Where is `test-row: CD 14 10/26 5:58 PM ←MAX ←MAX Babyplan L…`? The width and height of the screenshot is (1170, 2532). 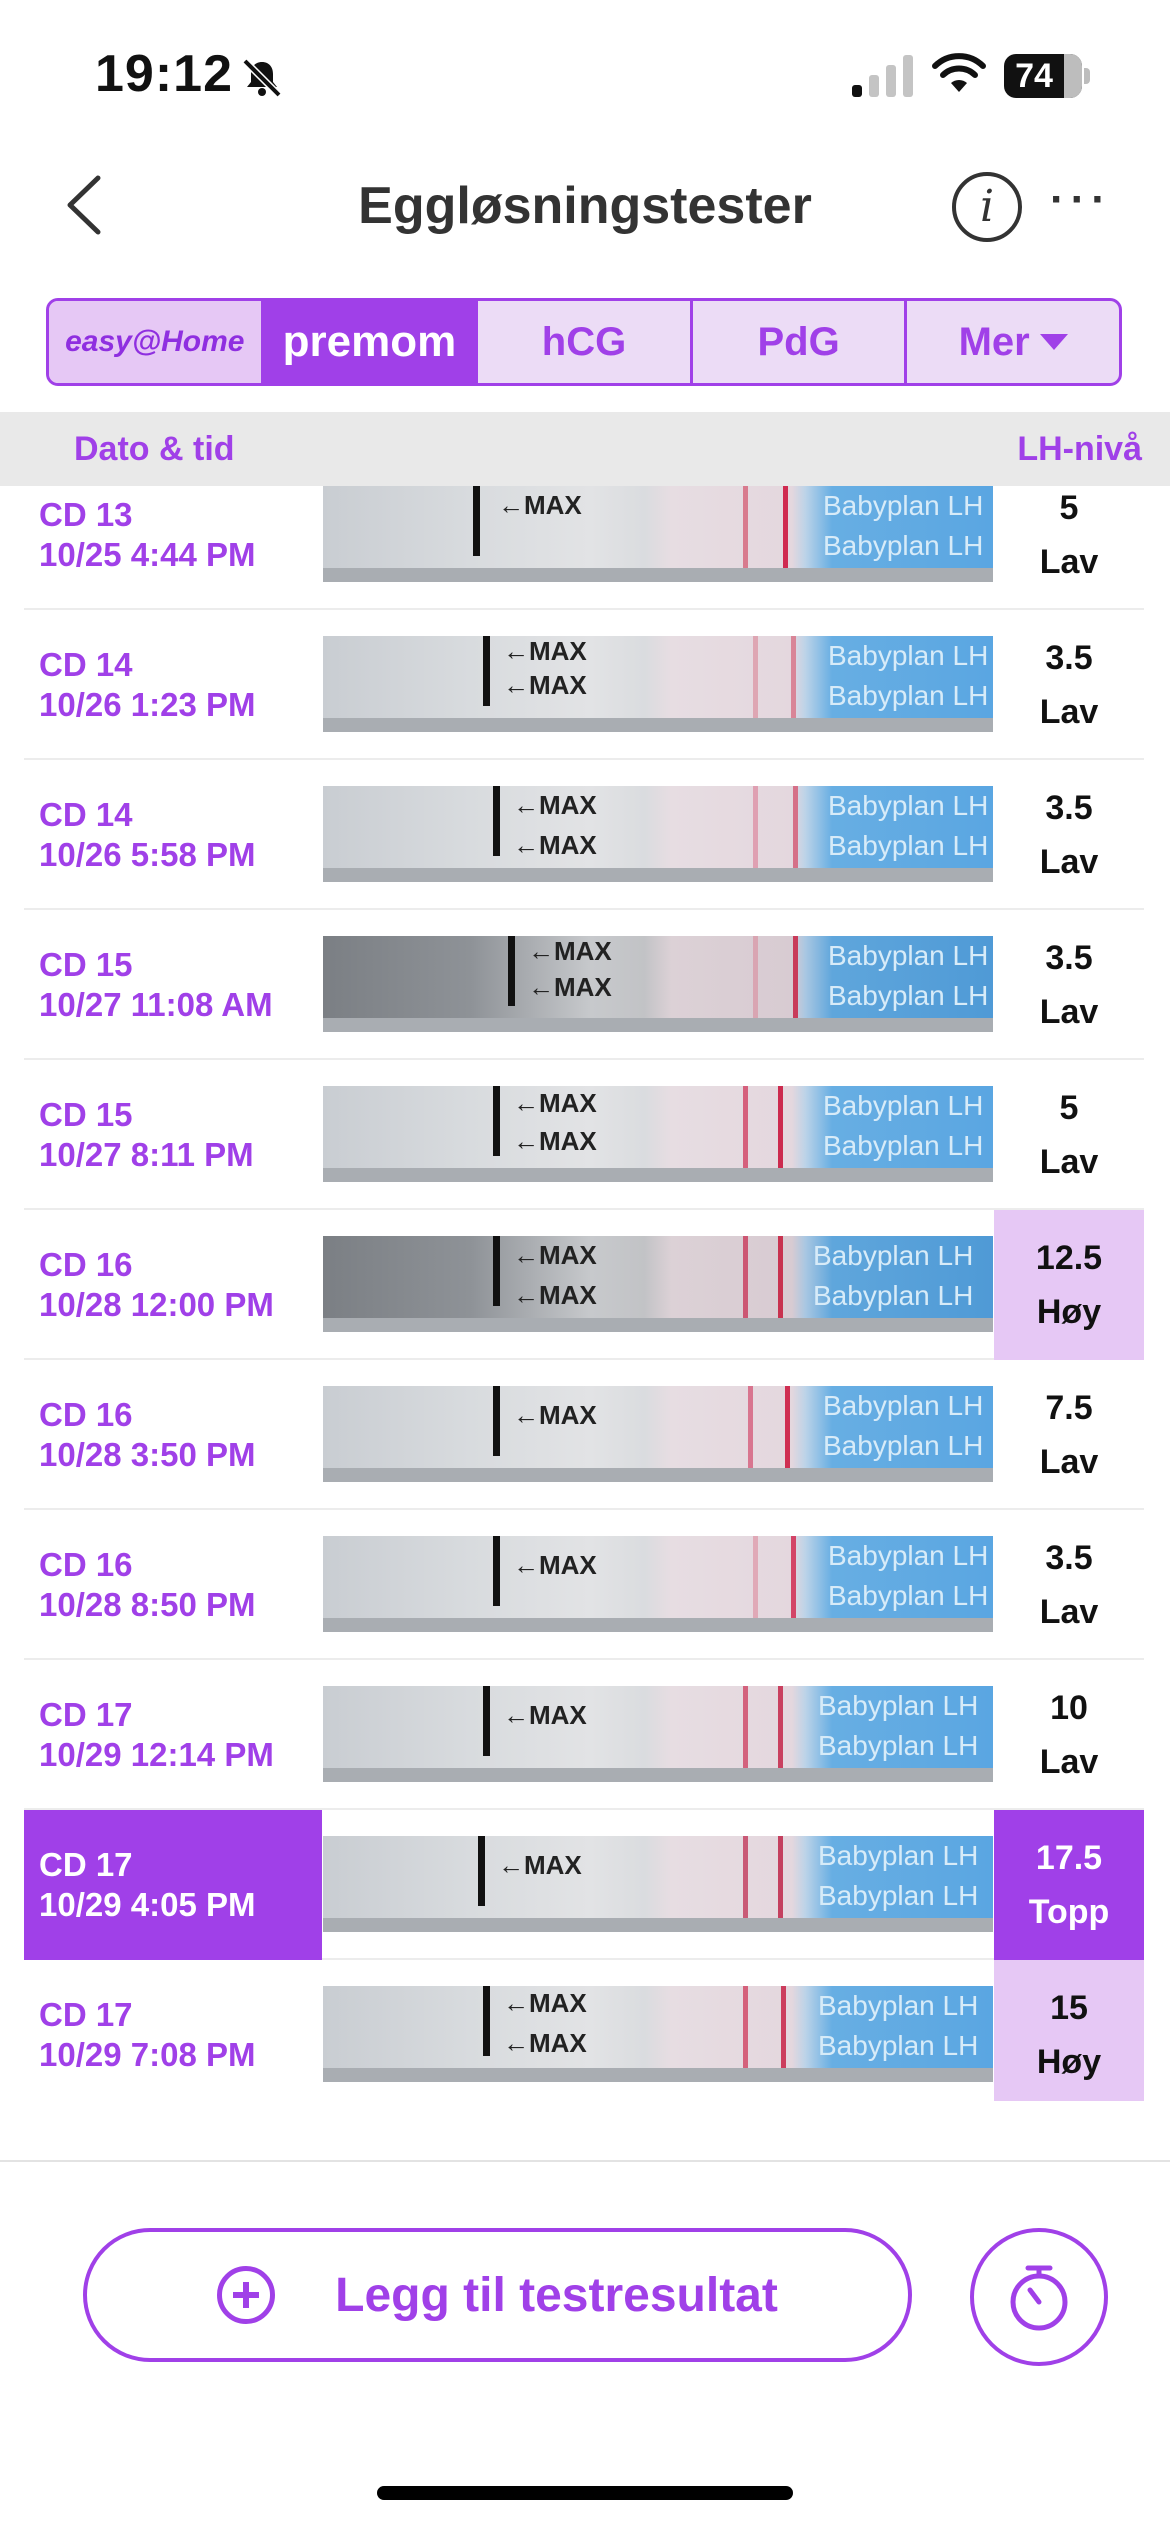
test-row: CD 14 10/26 5:58 PM ←MAX ←MAX Babyplan L… is located at coordinates (584, 835).